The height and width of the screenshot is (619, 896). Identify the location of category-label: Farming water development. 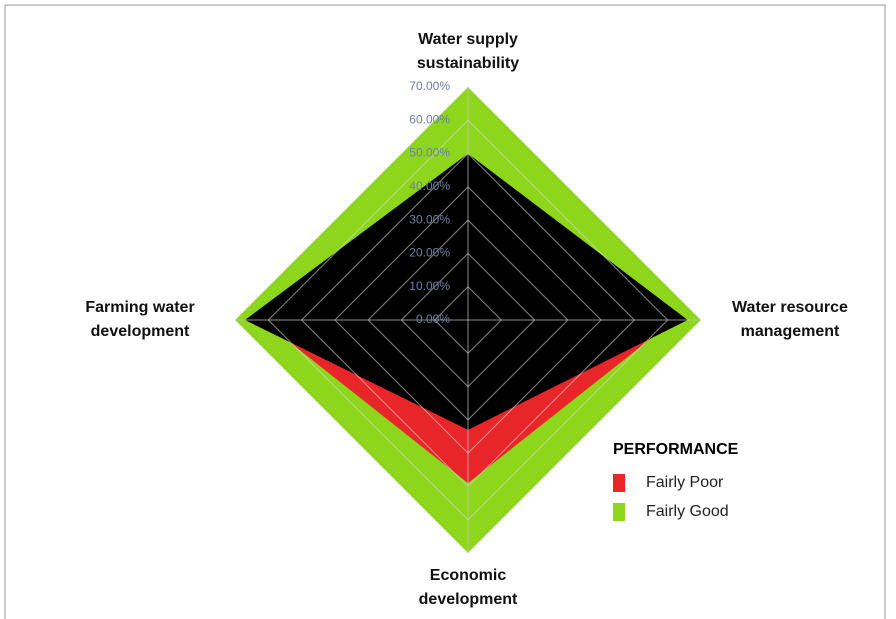
(140, 319).